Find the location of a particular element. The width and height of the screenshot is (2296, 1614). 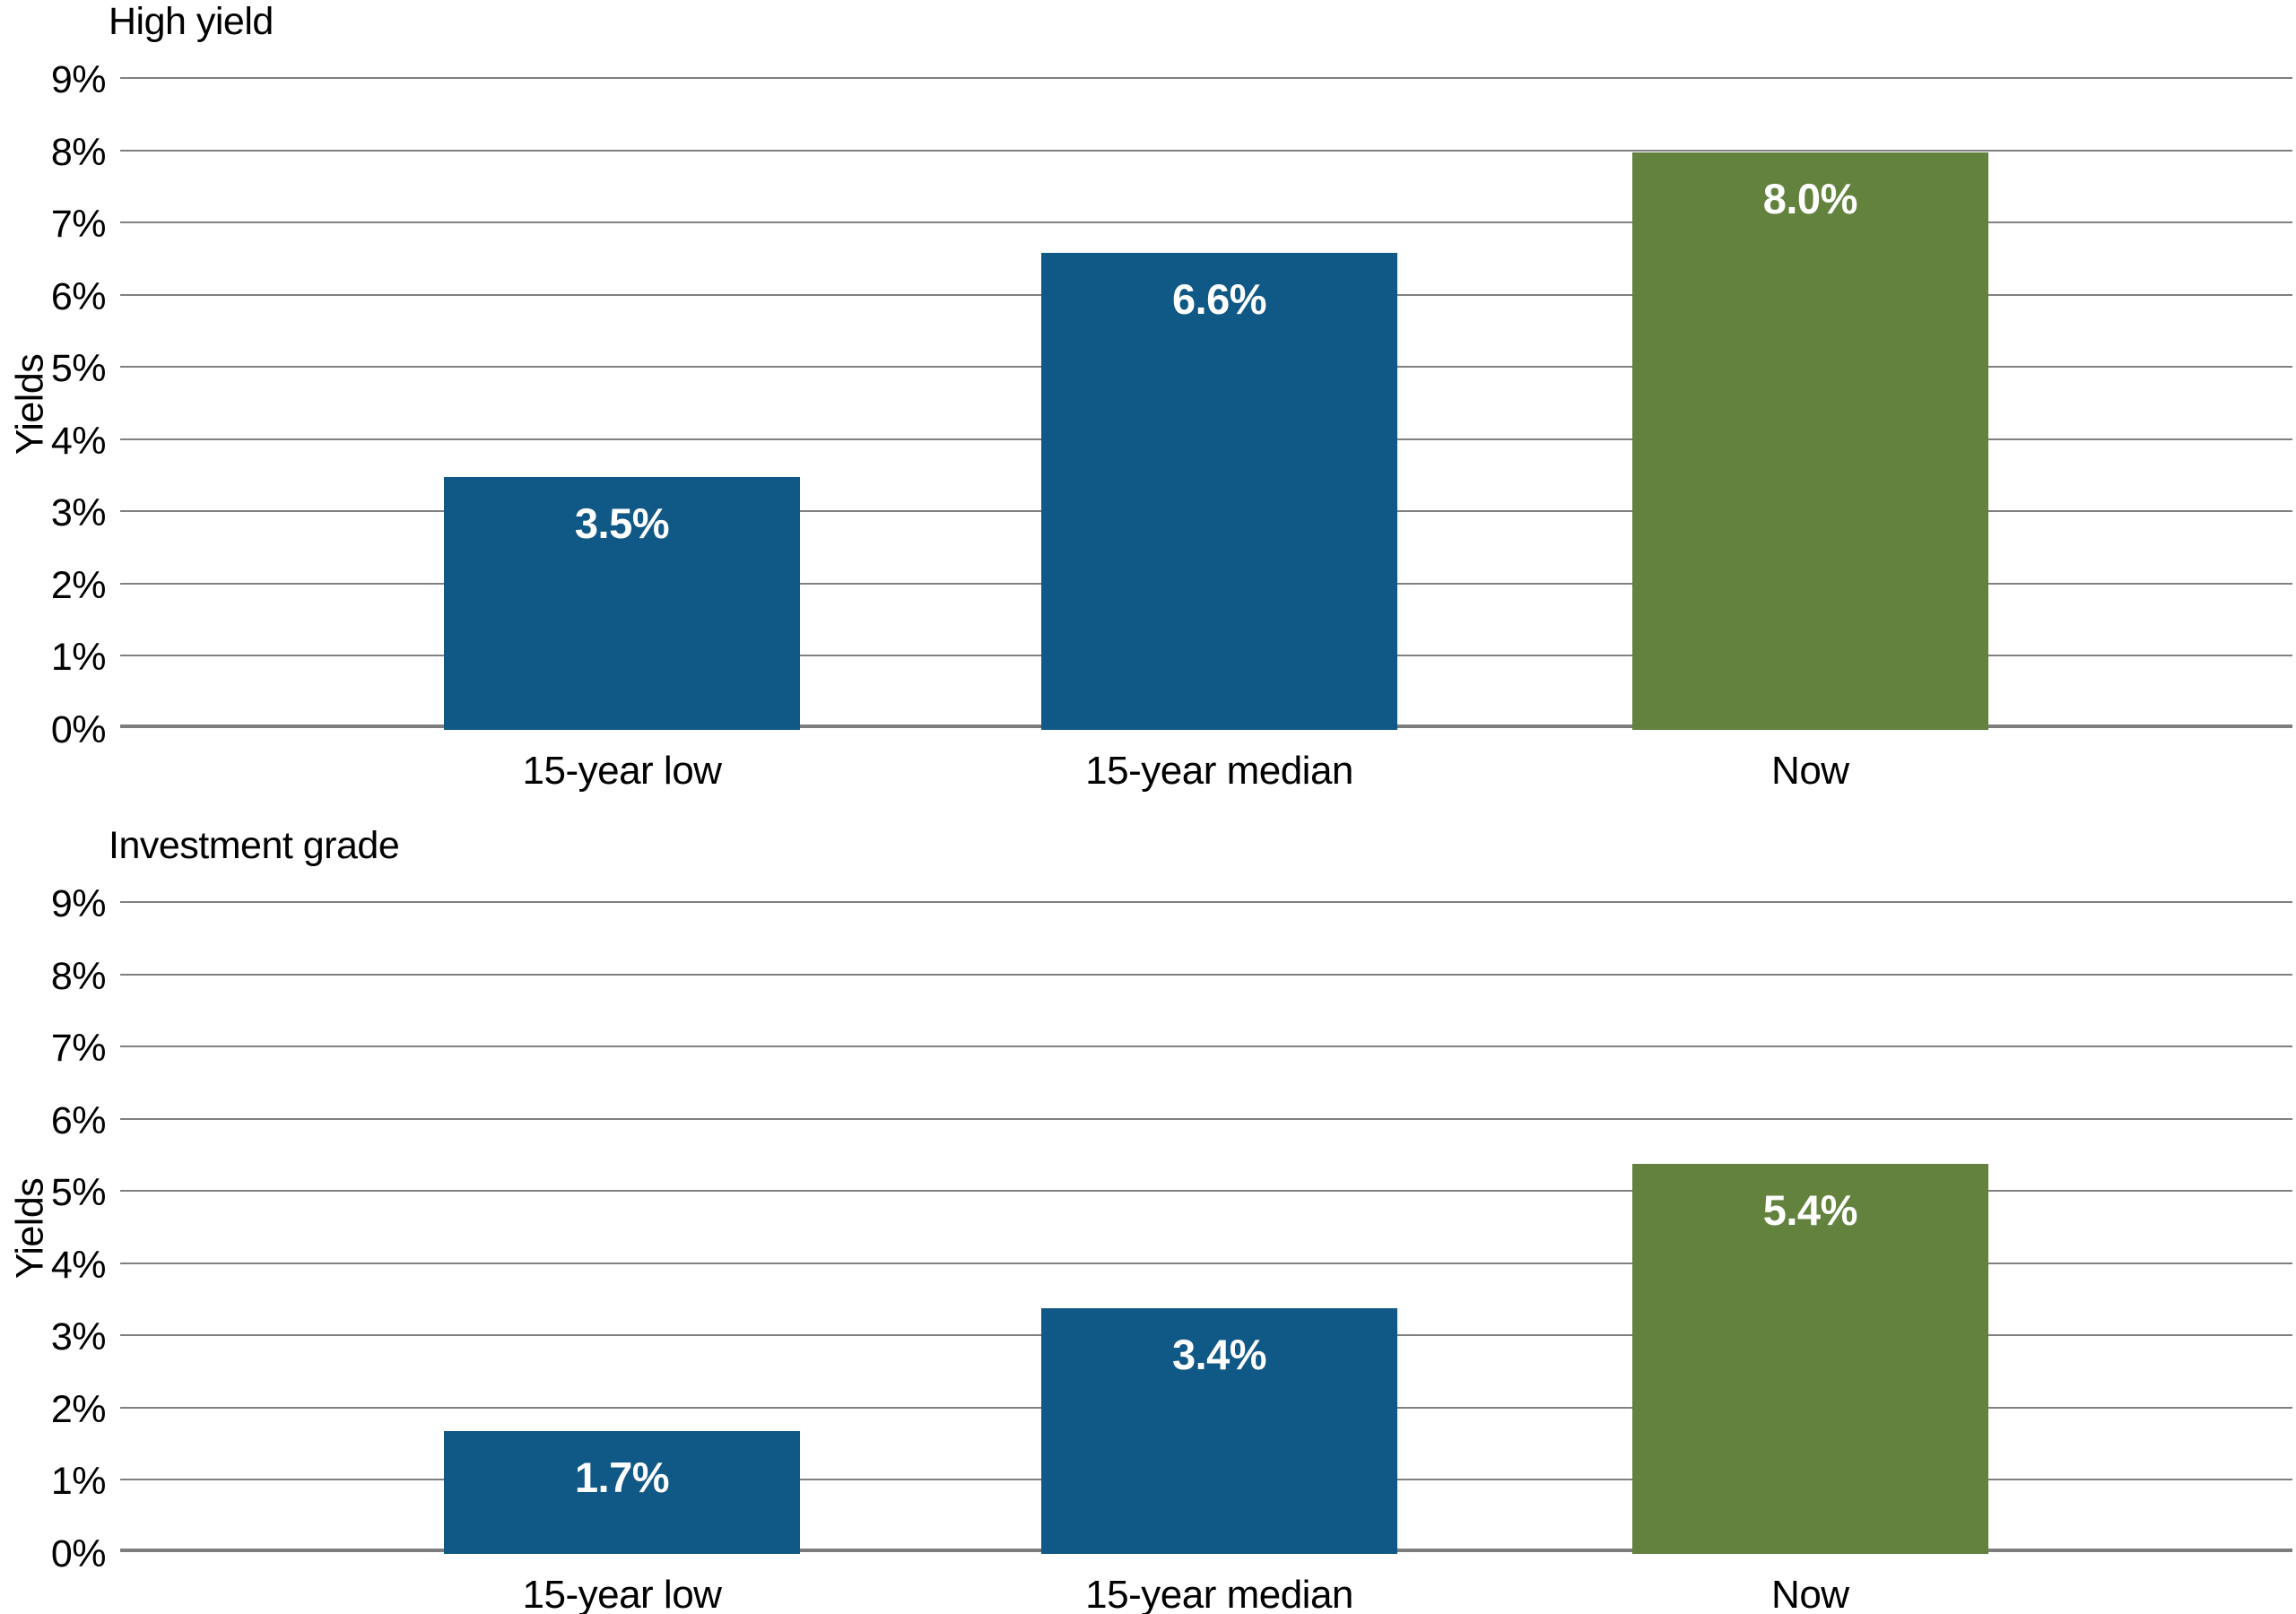

bar-15-year-low: 1.7% is located at coordinates (622, 1492).